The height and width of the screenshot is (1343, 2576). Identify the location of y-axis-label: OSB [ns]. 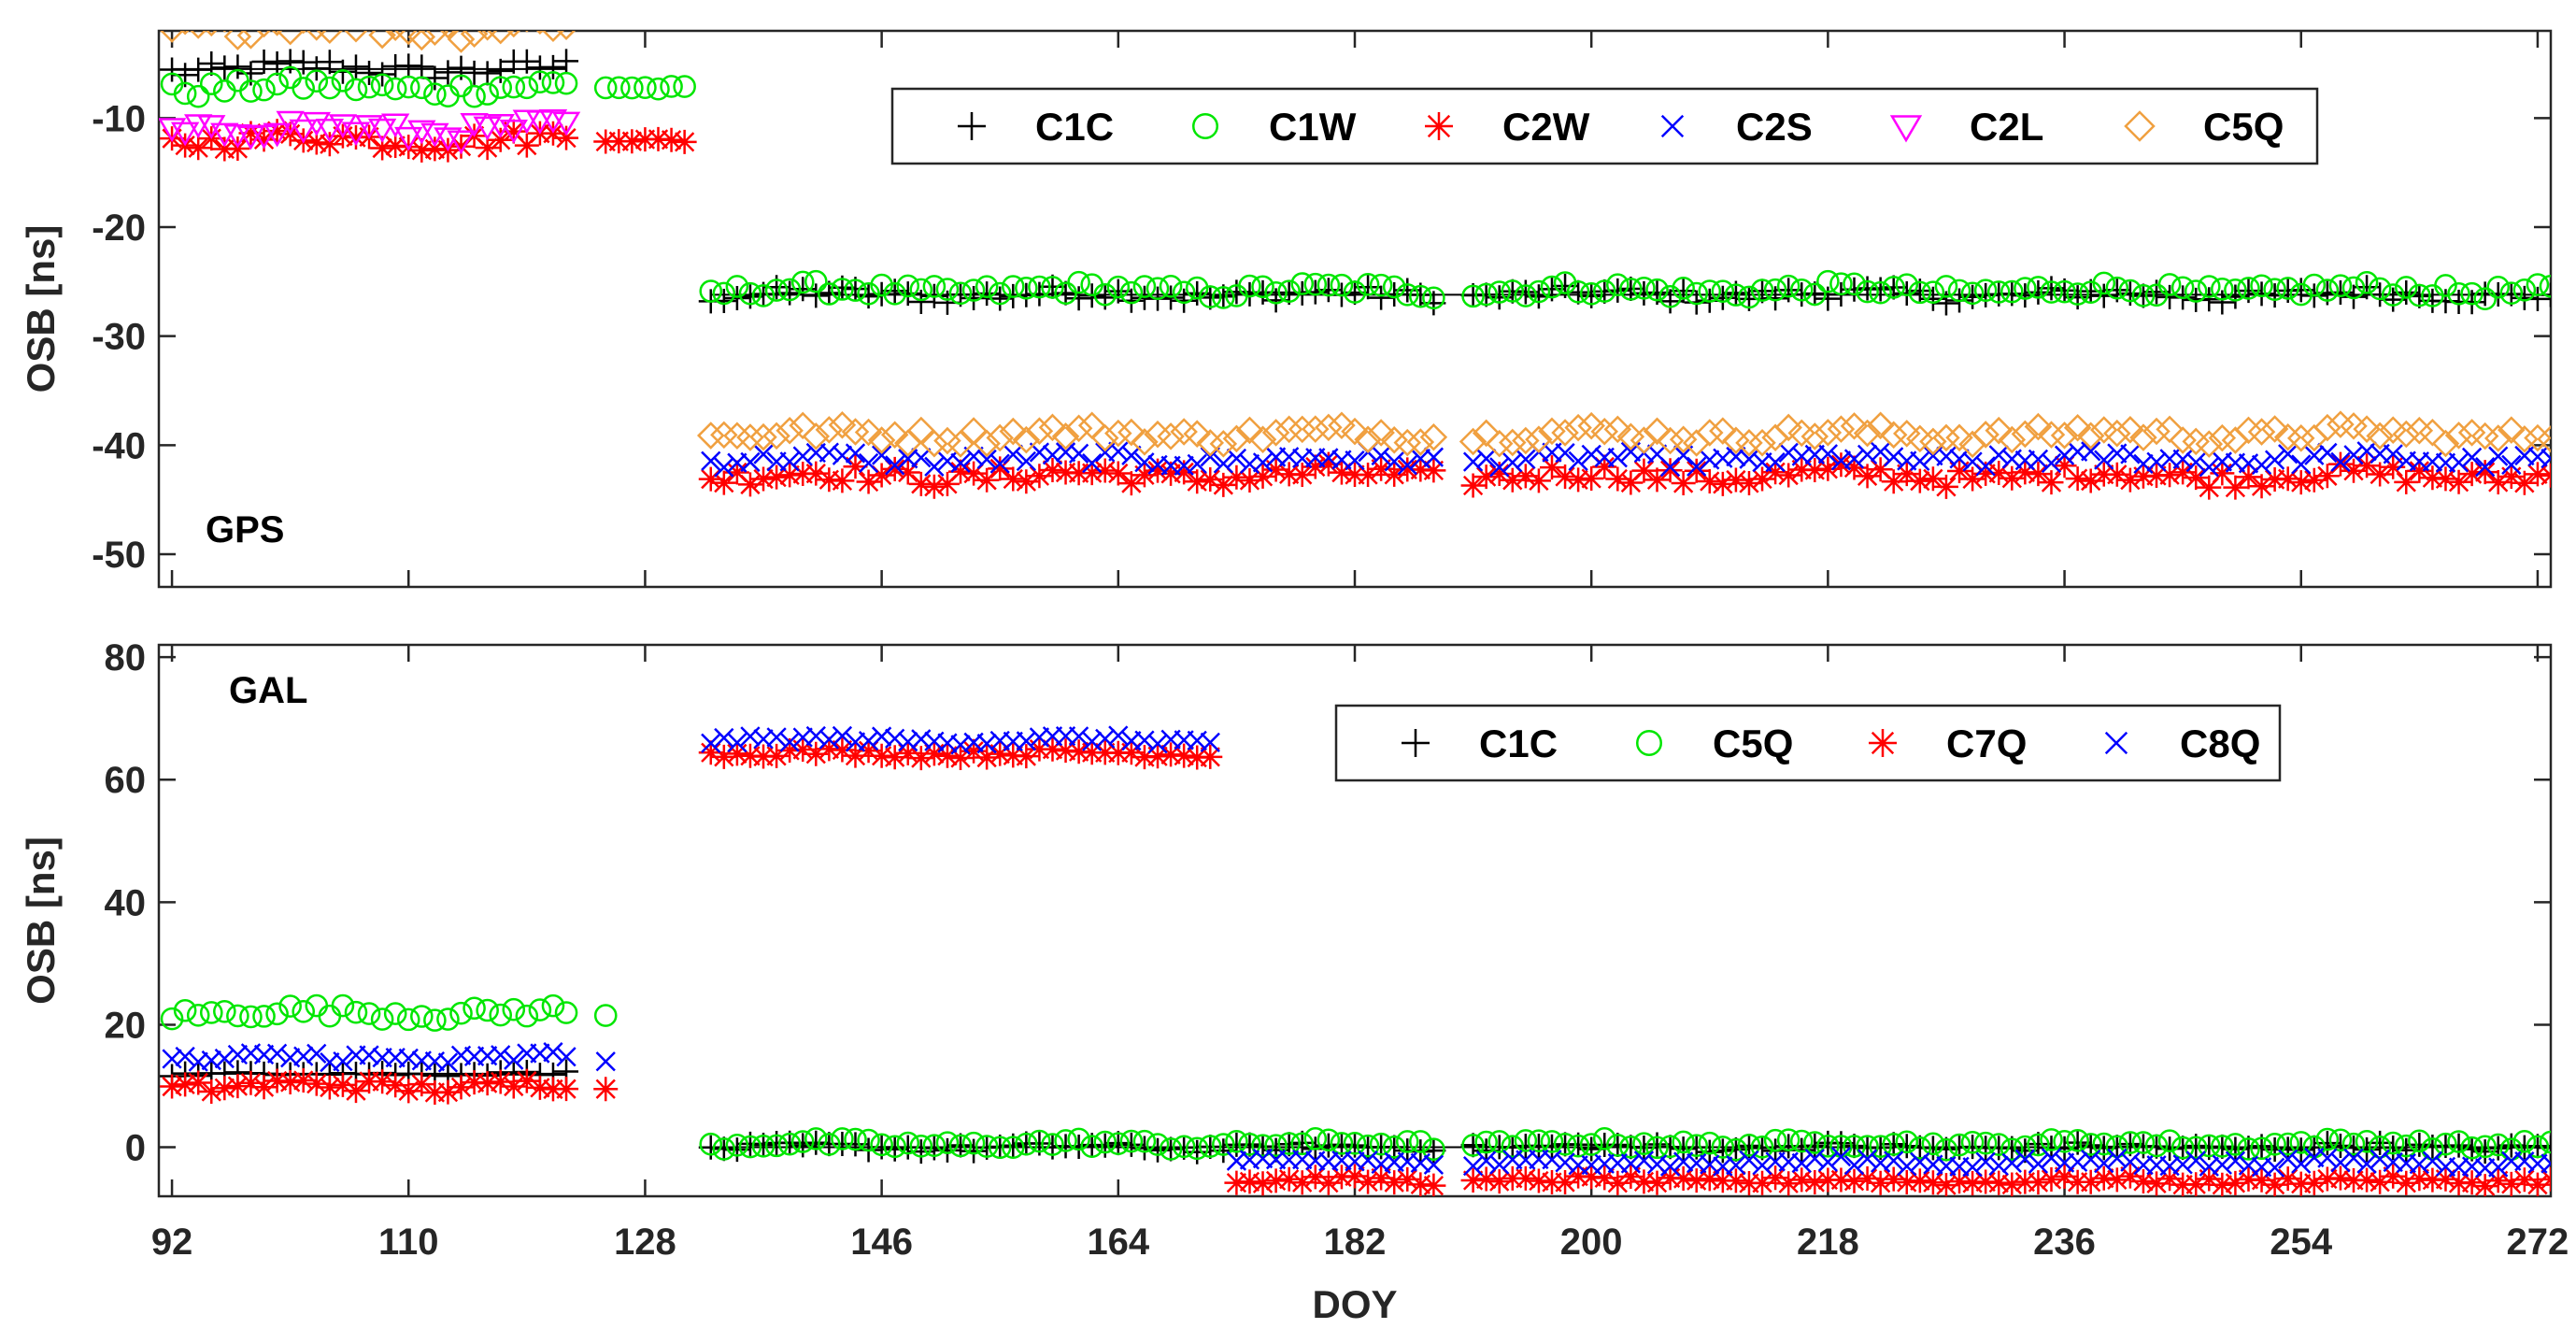
(41, 309).